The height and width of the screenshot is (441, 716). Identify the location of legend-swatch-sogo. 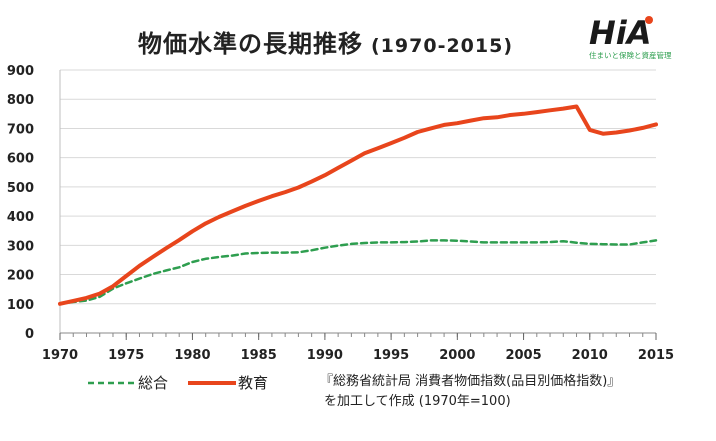
(112, 382).